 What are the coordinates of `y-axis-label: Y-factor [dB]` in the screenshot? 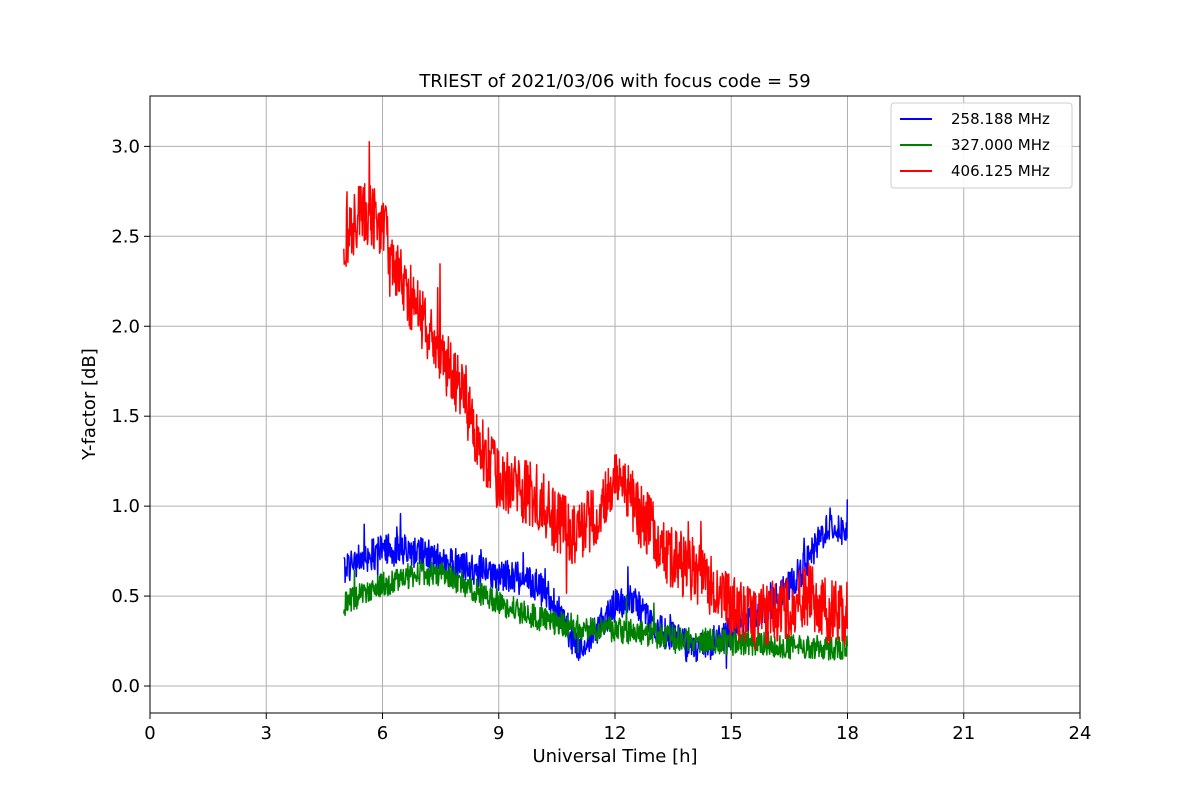 It's located at (89, 404).